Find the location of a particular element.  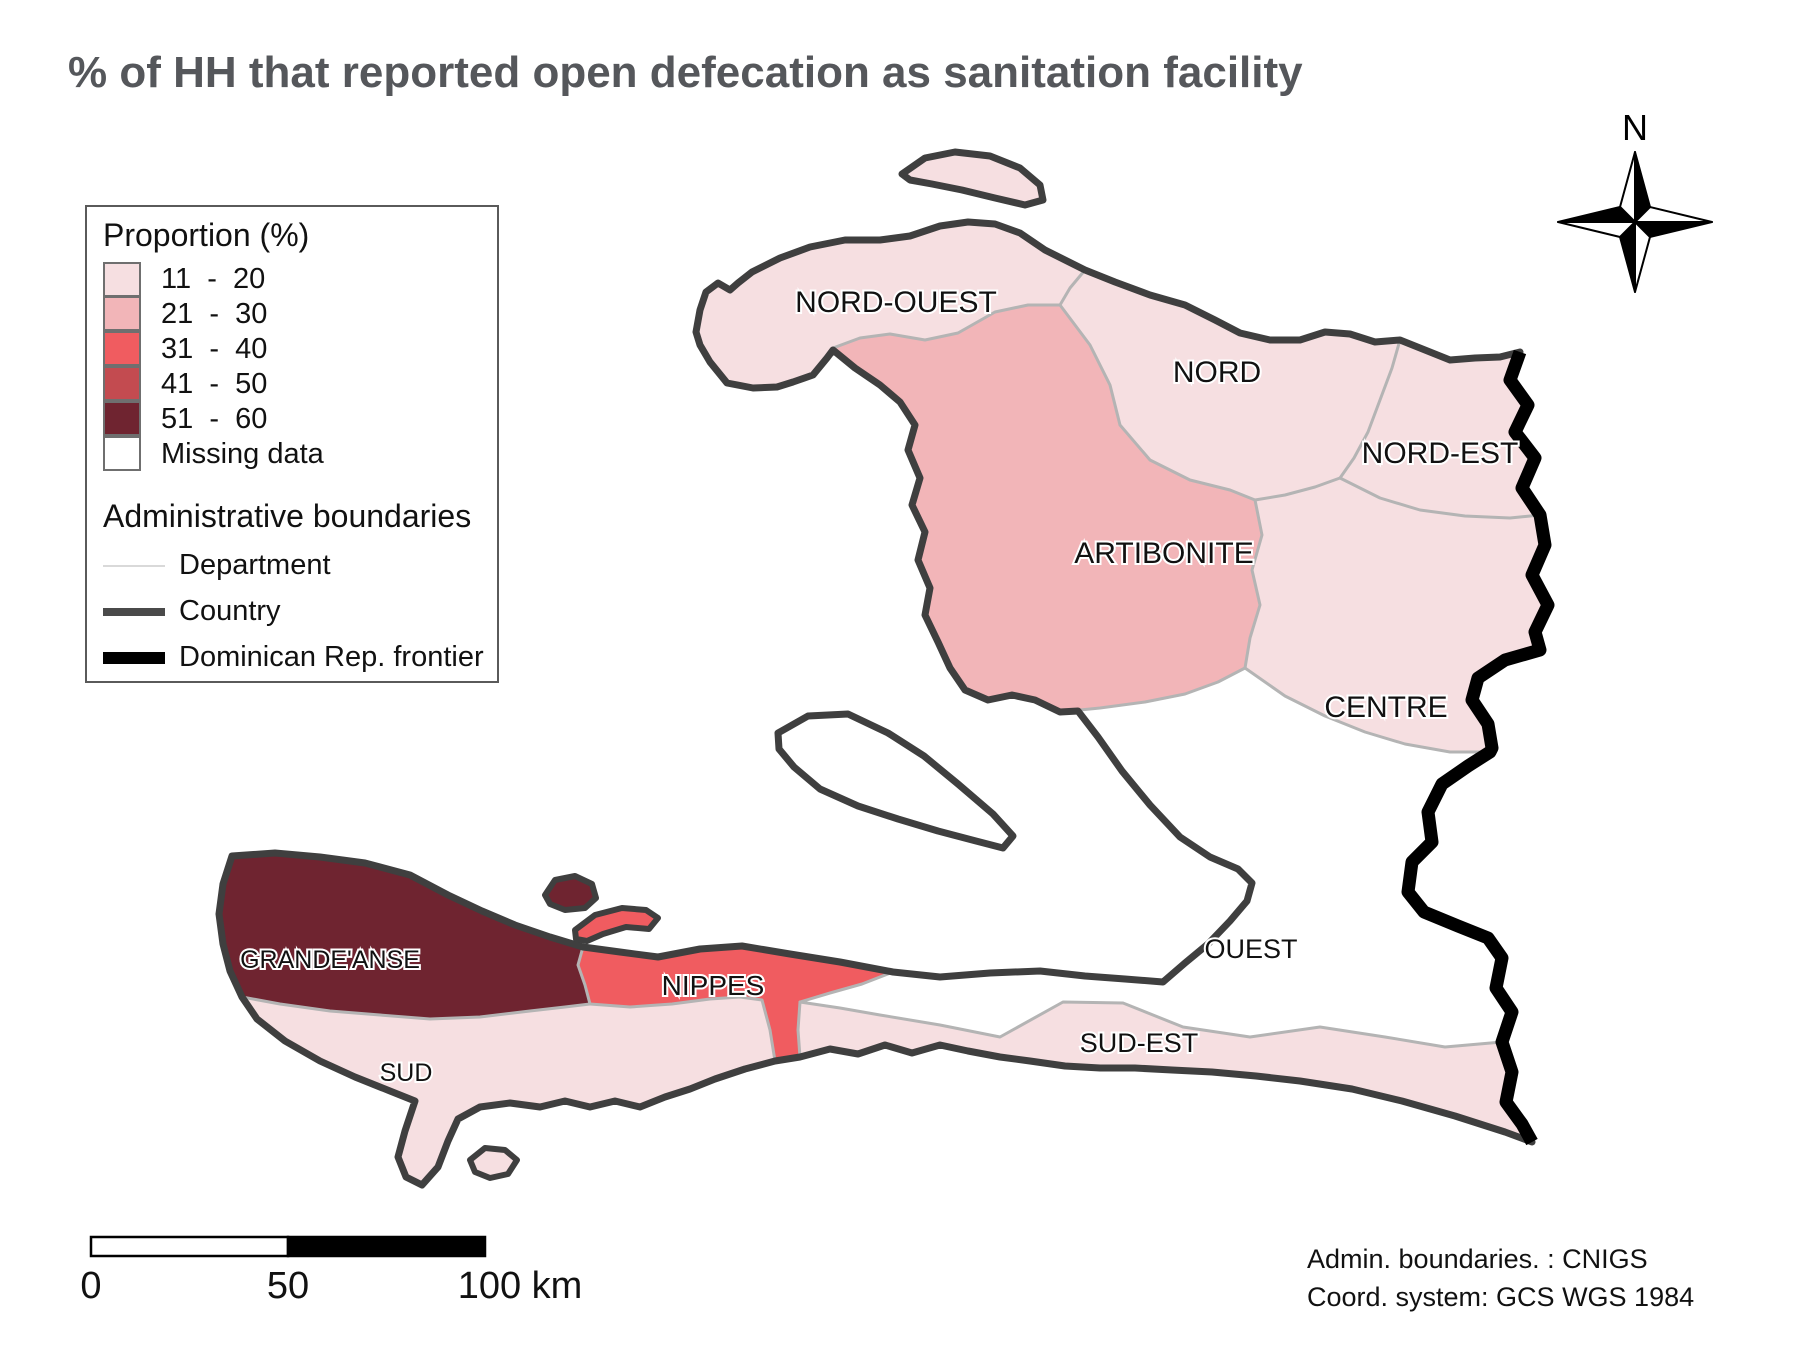

department-grande-anse is located at coordinates (404, 936).